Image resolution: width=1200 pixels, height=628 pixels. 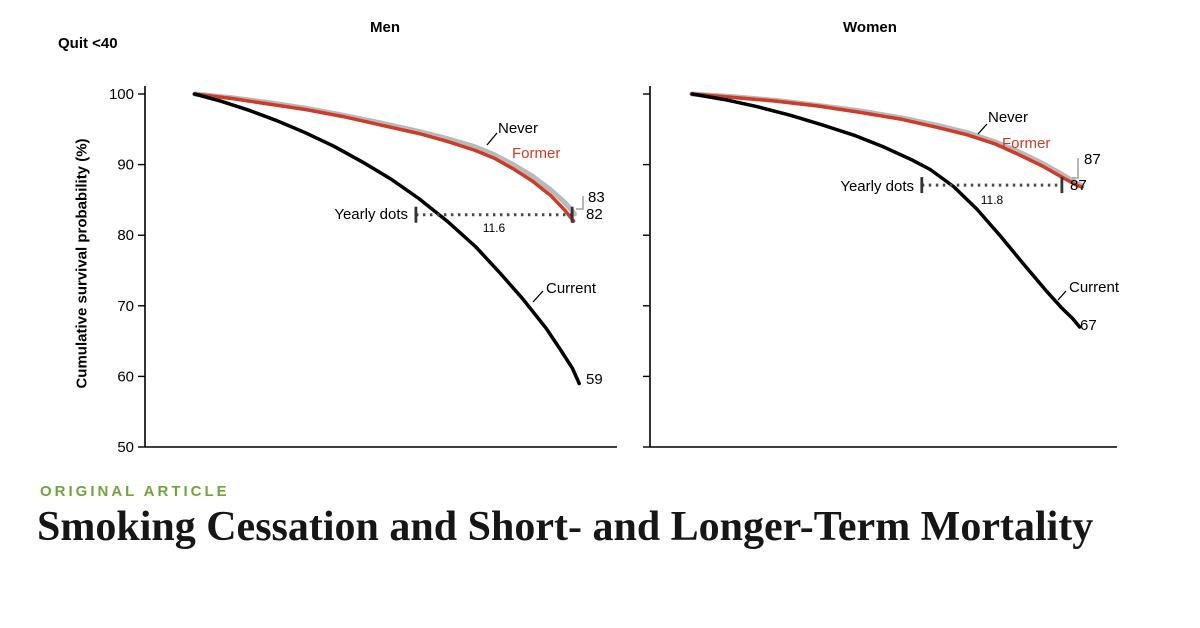 I want to click on end-value-never-men: 83, so click(x=596, y=197).